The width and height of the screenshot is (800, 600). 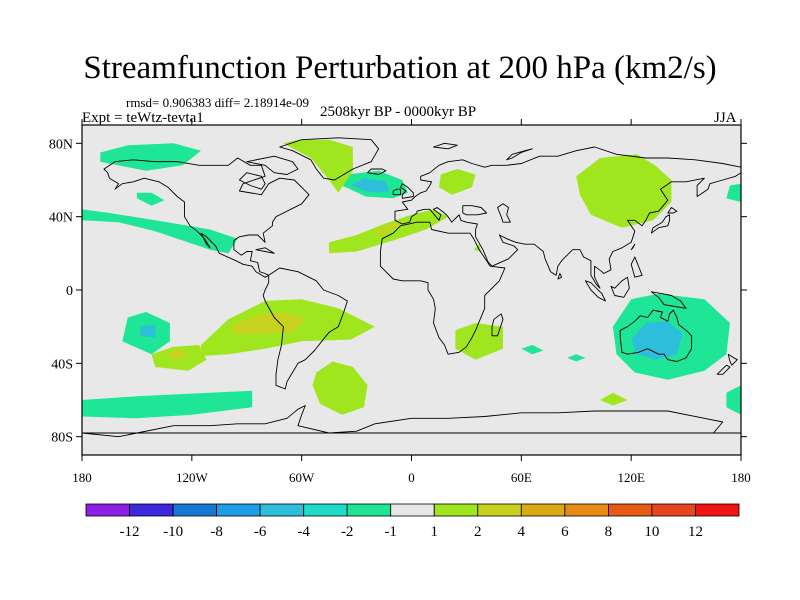 What do you see at coordinates (457, 182) in the screenshot?
I see `contour-europe-high` at bounding box center [457, 182].